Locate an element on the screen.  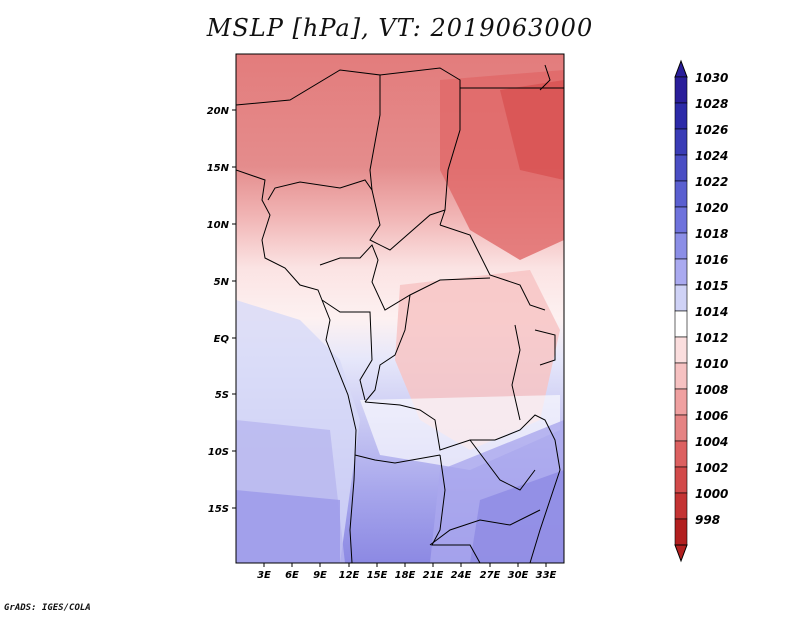
lon-labels: 3E 6E 9E 12E 15E 18E 21E 24E 27E 30E 33E is located at coordinates (406, 575).